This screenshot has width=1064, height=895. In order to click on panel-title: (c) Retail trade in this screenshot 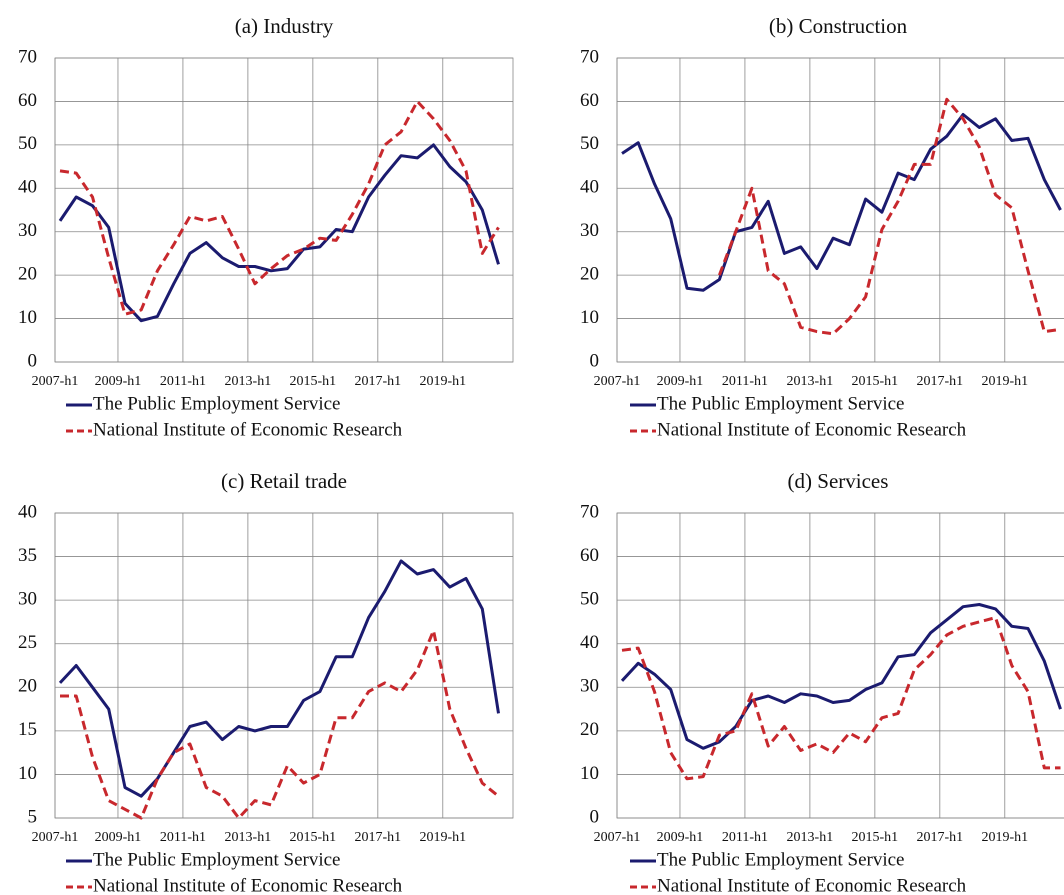, I will do `click(284, 481)`.